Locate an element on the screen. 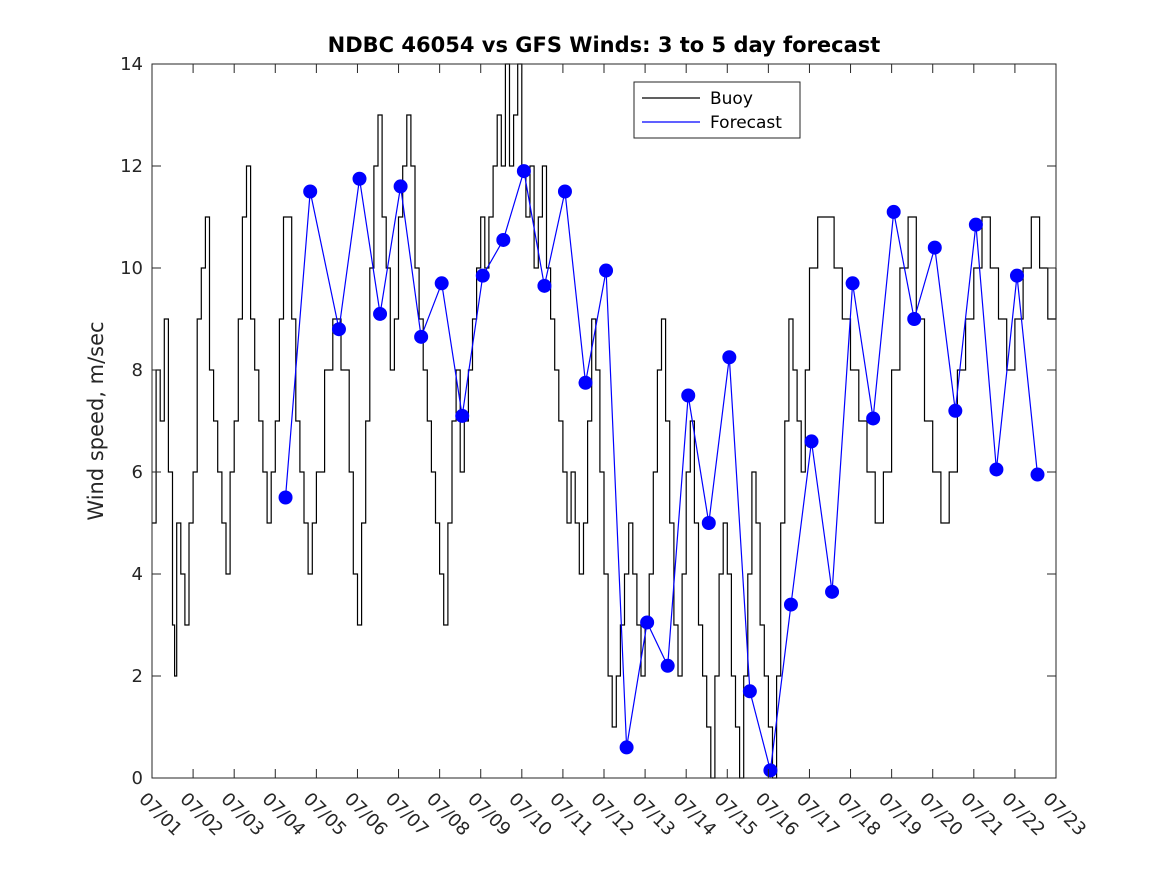  y-tick-label: 6 is located at coordinates (137, 472).